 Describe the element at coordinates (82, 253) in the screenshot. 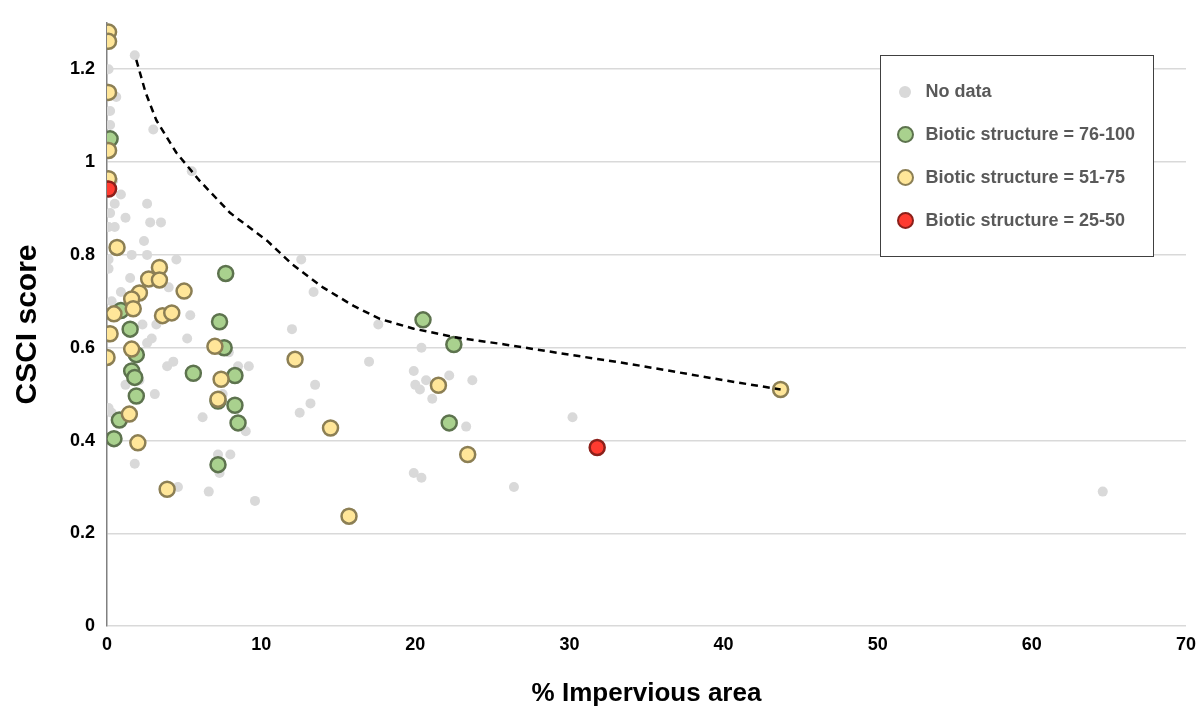

I see `y-tick-label: 0.8` at that location.